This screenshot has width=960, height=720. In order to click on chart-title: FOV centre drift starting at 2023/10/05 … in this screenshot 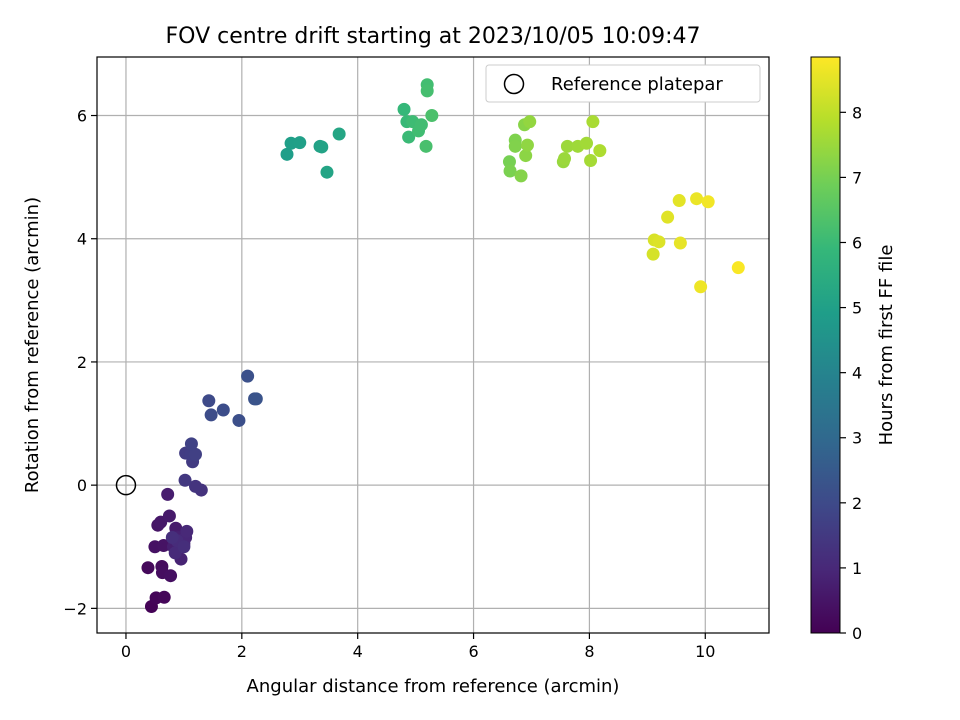, I will do `click(433, 36)`.